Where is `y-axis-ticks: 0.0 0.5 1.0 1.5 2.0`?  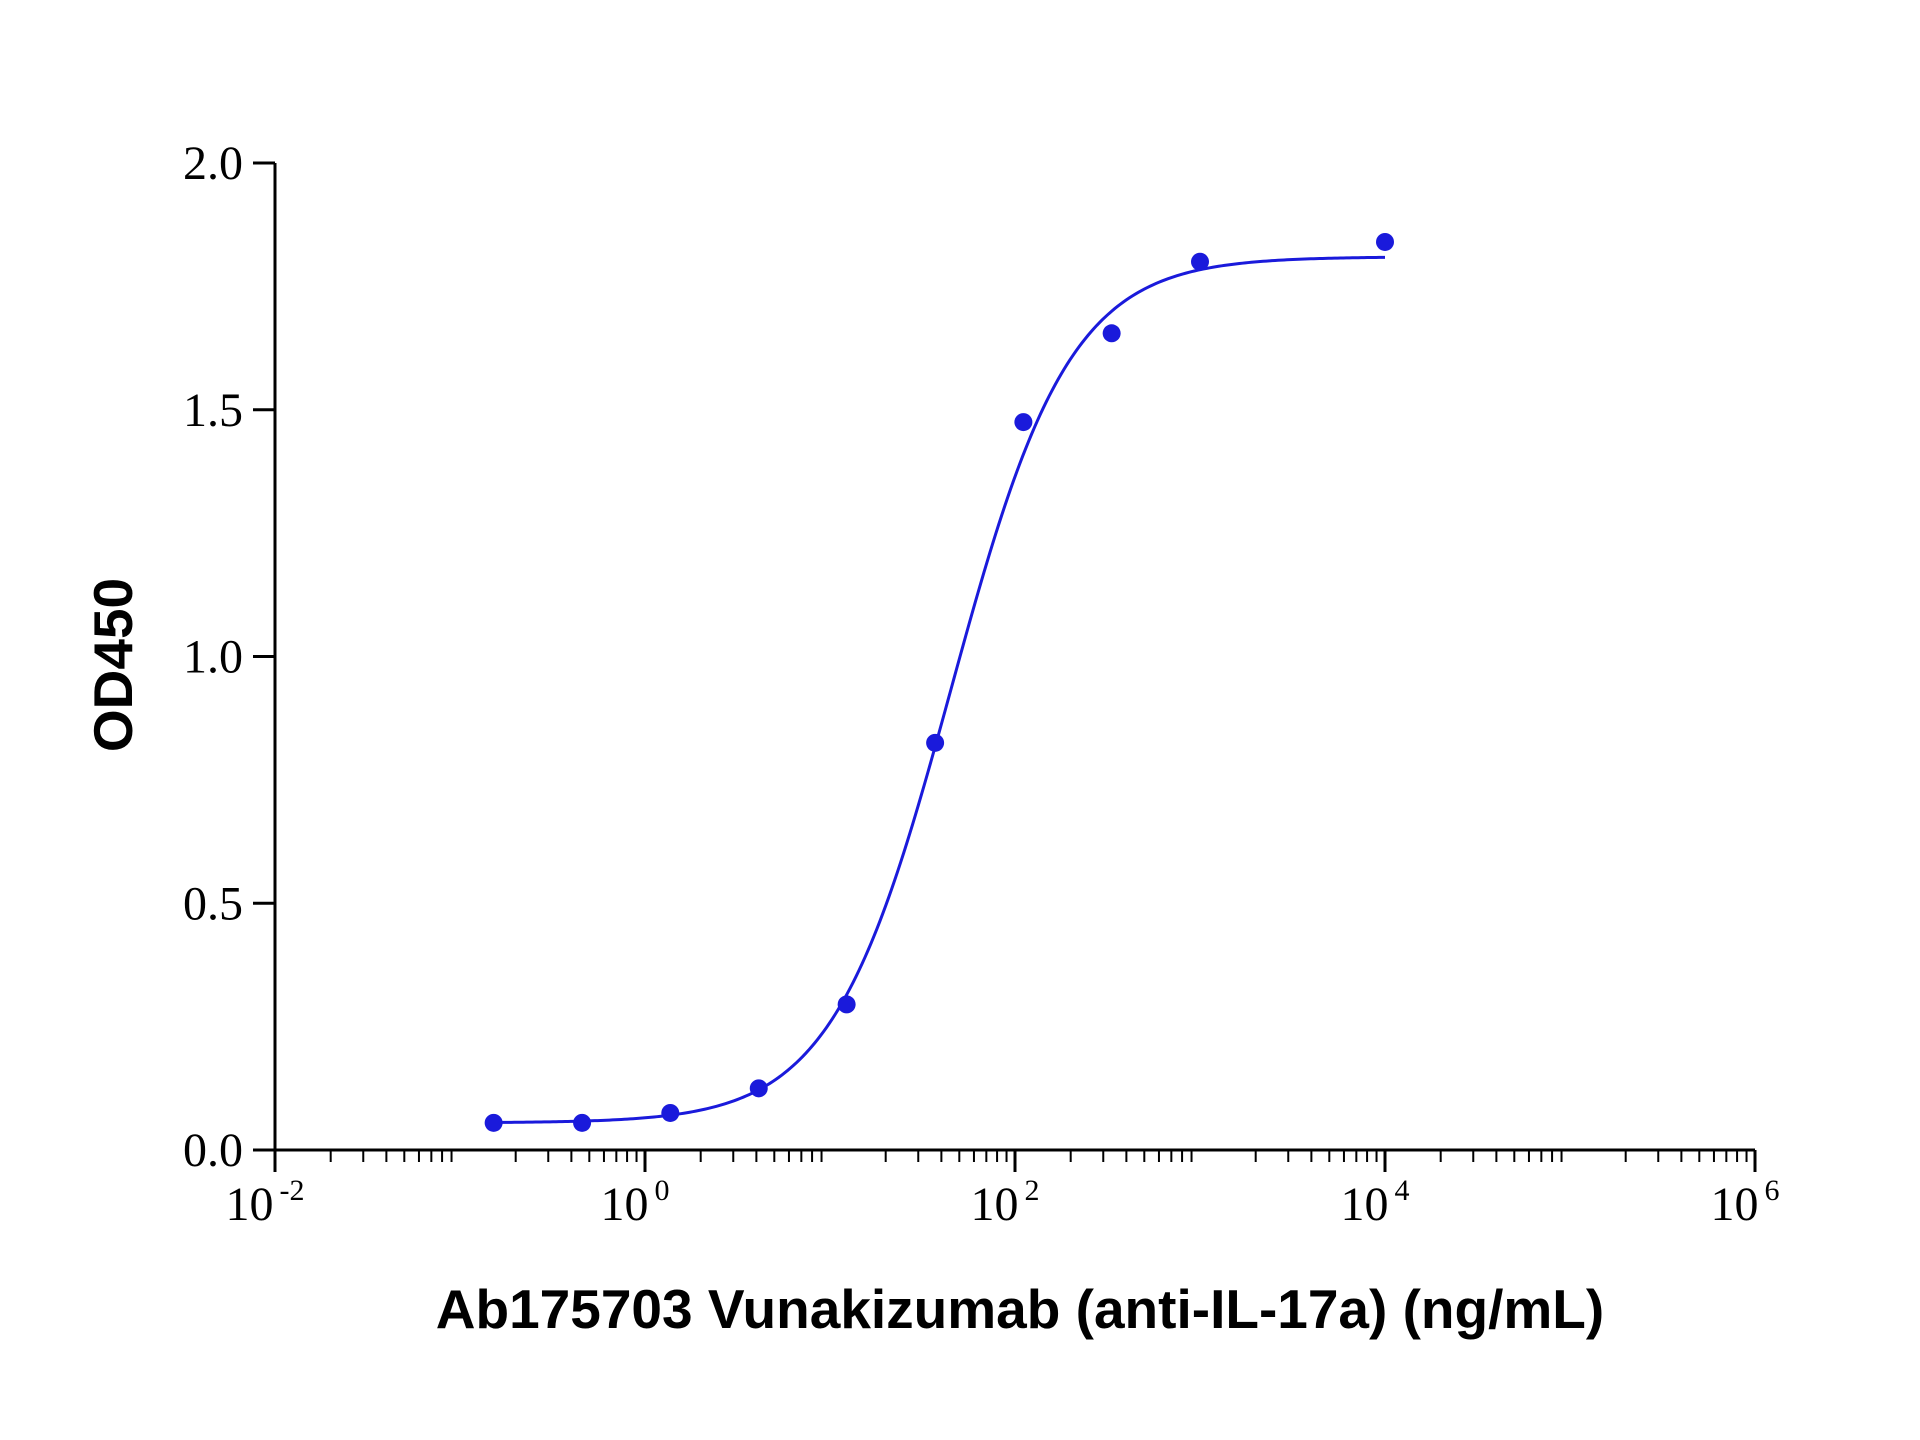
y-axis-ticks: 0.0 0.5 1.0 1.5 2.0 is located at coordinates (229, 657).